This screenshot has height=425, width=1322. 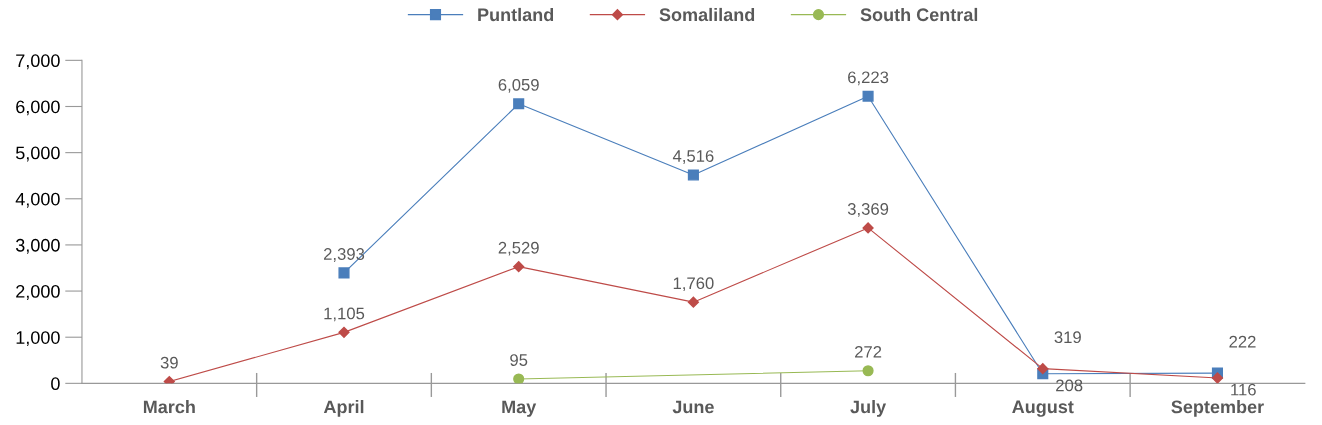 What do you see at coordinates (516, 14) in the screenshot?
I see `legend-label: Puntland` at bounding box center [516, 14].